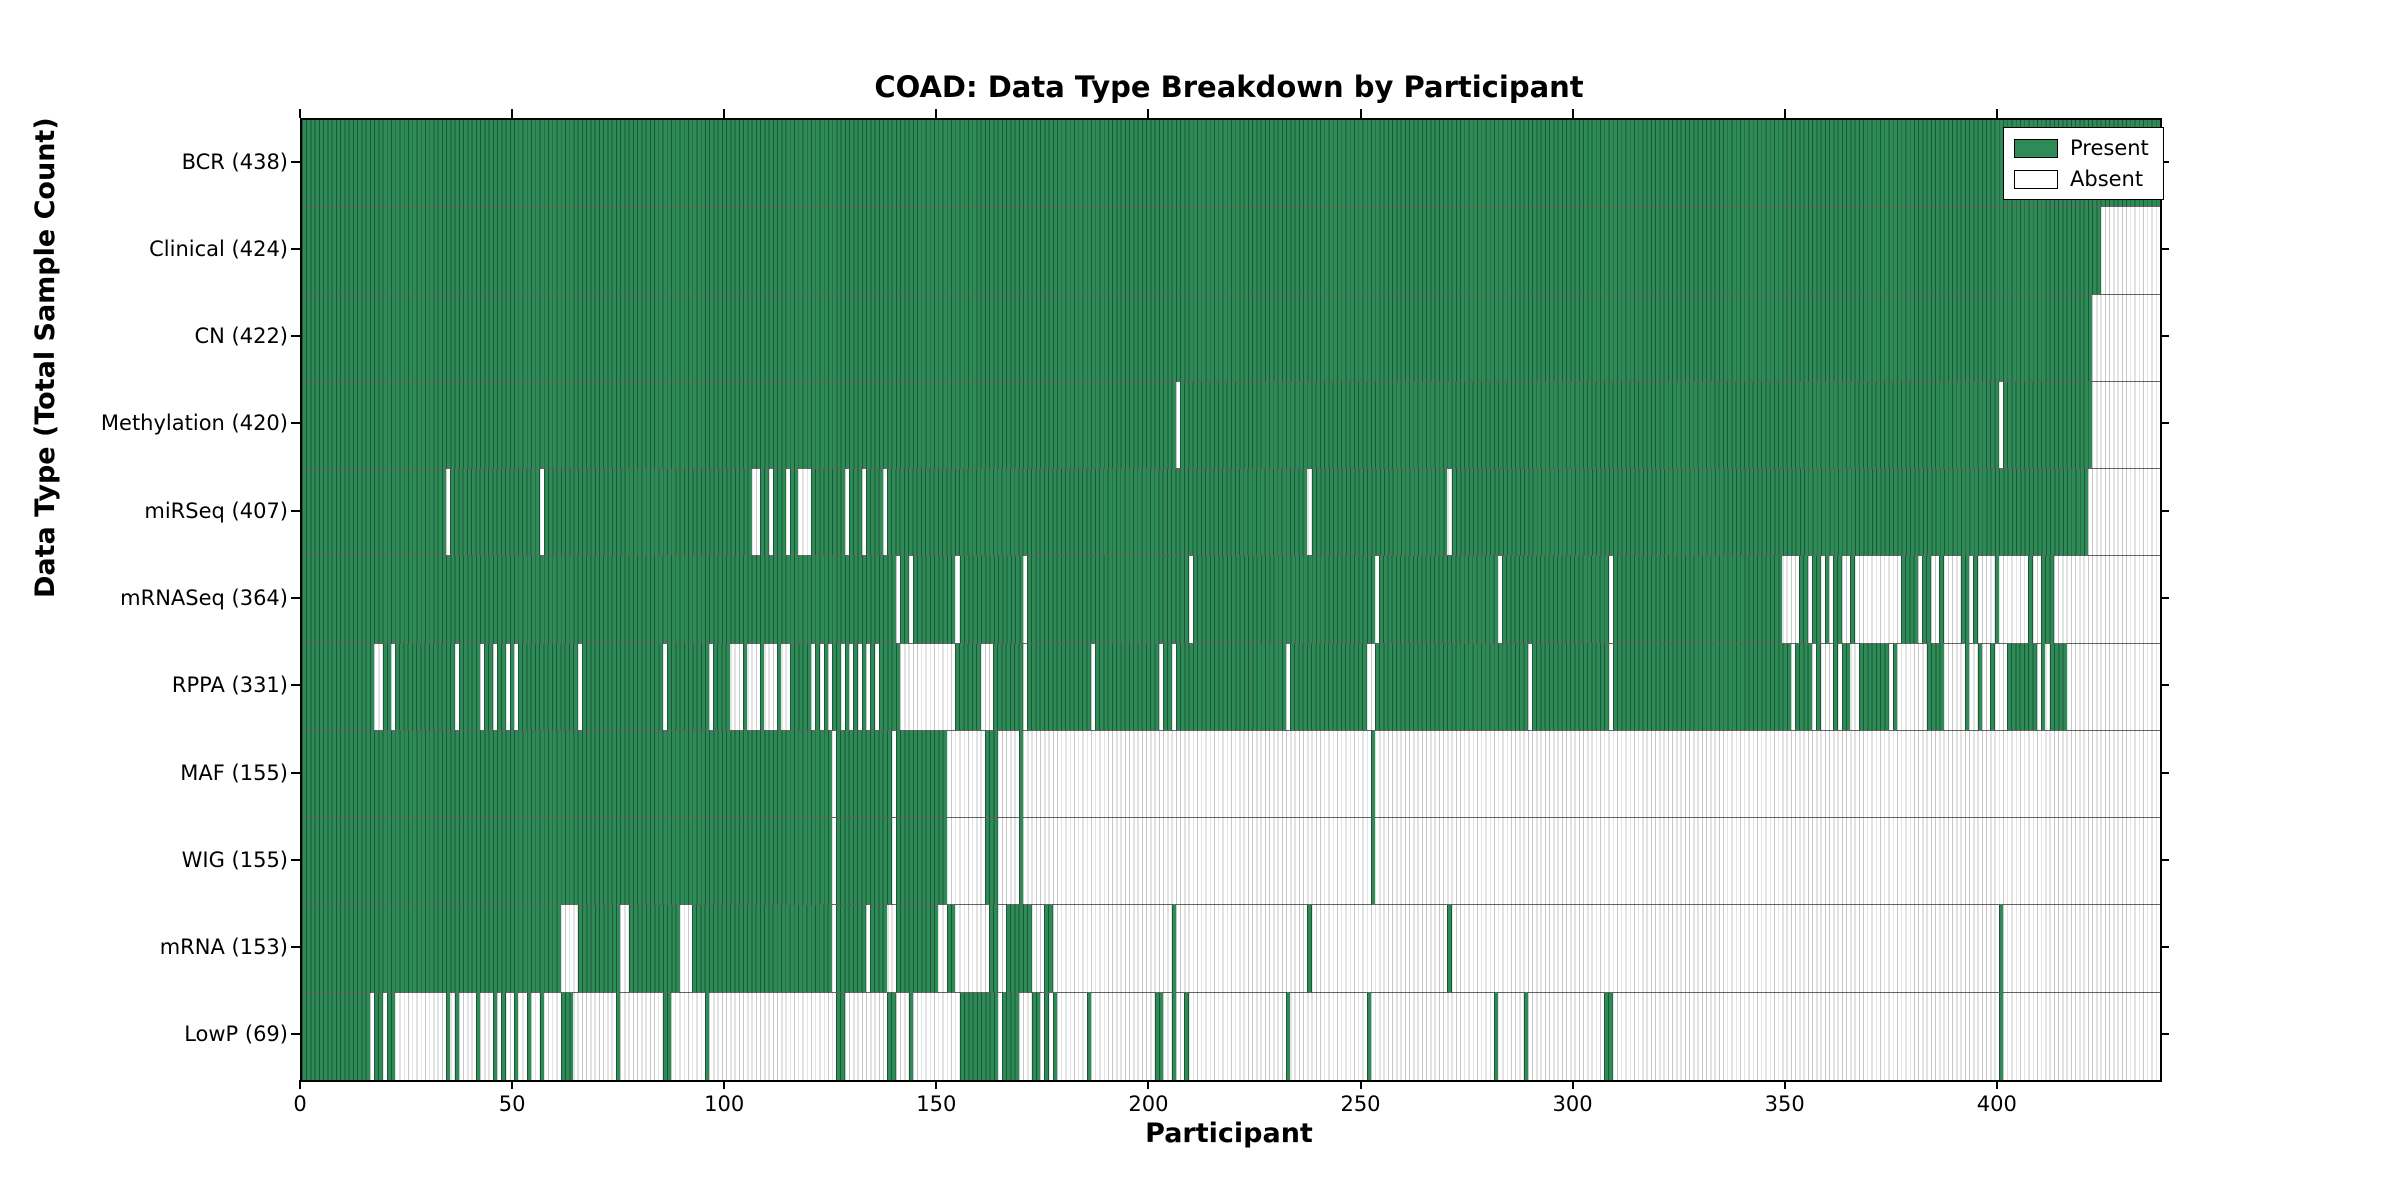  I want to click on legend-present-label: Present, so click(2109, 148).